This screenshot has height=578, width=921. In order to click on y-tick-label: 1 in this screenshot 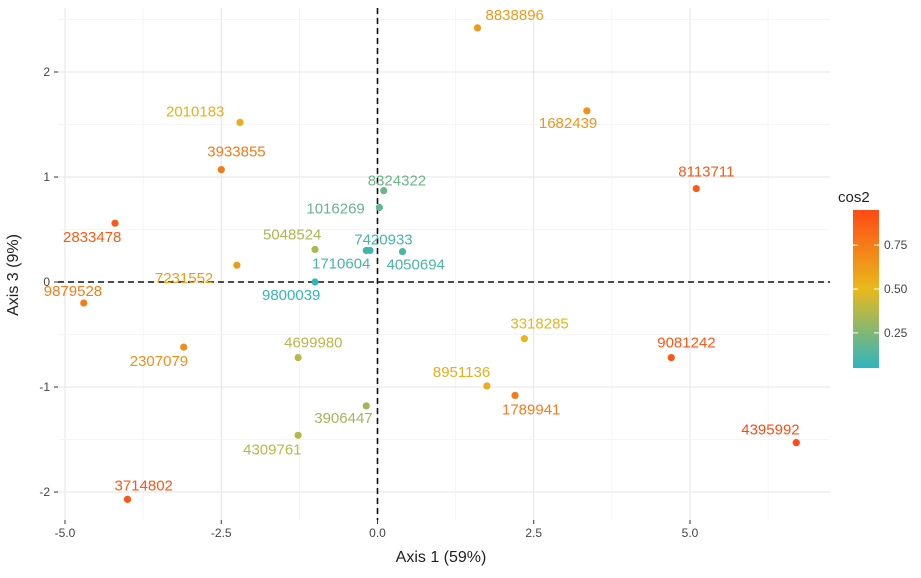, I will do `click(46, 177)`.